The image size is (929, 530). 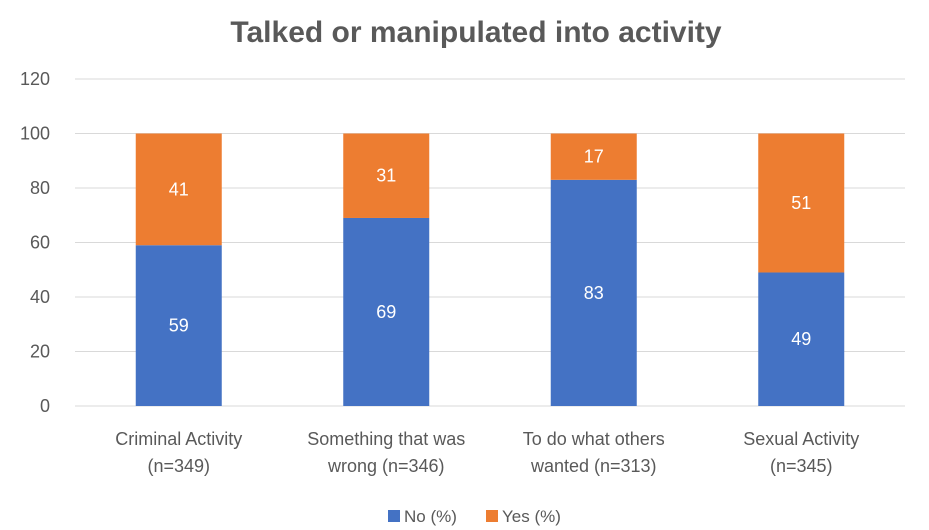 What do you see at coordinates (35, 79) in the screenshot?
I see `y-tick-label: 120` at bounding box center [35, 79].